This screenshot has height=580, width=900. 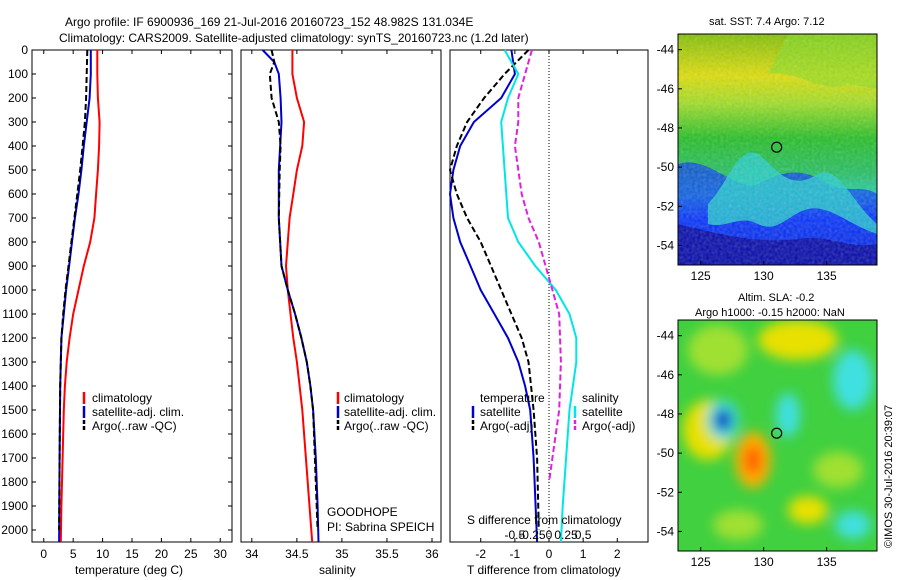 I want to click on s-difference-title: S difference from climatology, so click(x=544, y=520).